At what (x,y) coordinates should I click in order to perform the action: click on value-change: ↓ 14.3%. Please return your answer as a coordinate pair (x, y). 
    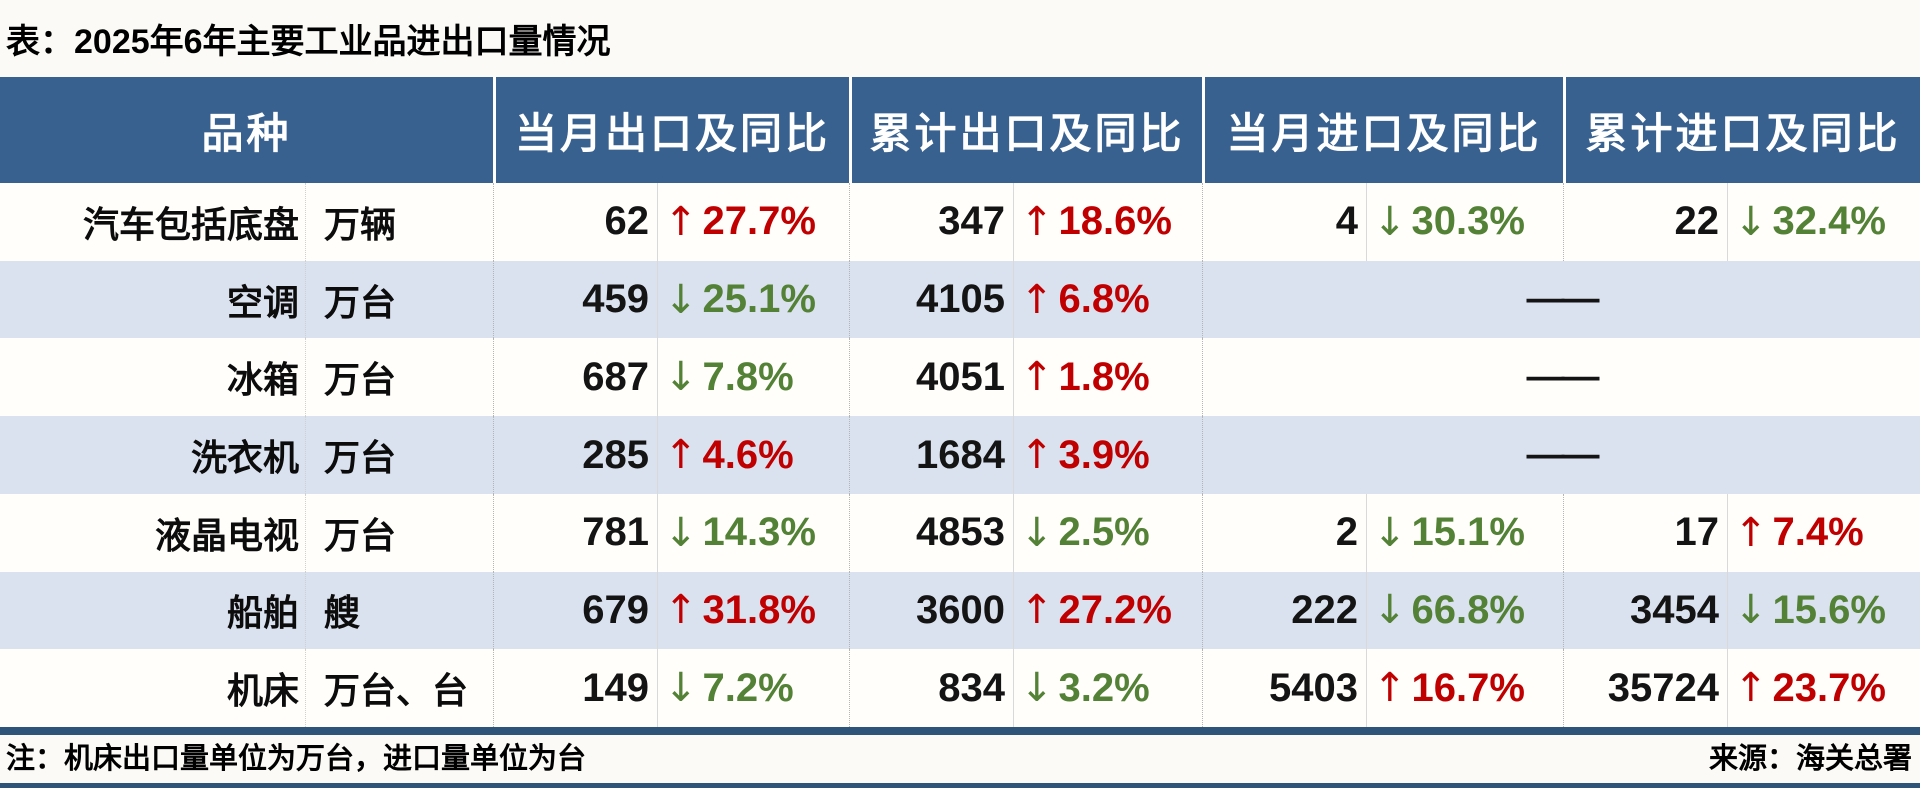
    Looking at the image, I should click on (753, 533).